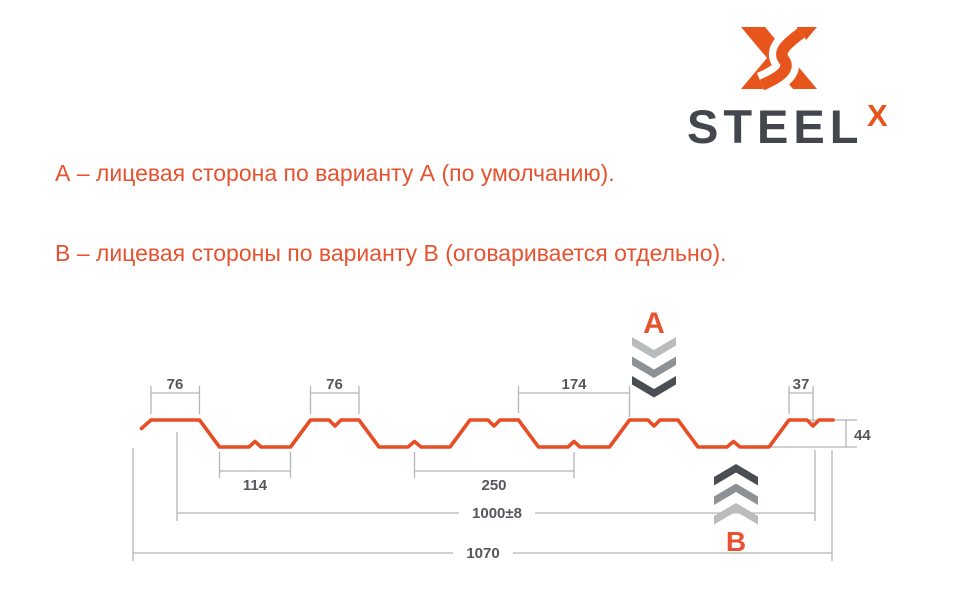 The height and width of the screenshot is (597, 970). I want to click on back-side-label: B, so click(736, 541).